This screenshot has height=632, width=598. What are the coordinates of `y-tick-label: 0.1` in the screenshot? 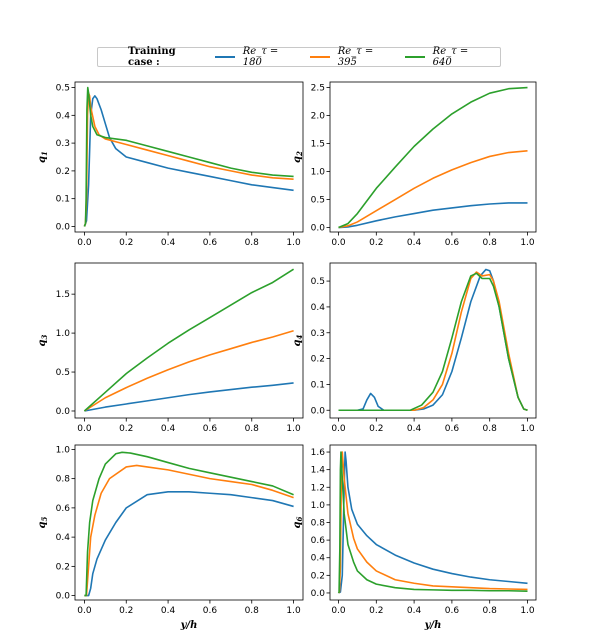 It's located at (63, 200).